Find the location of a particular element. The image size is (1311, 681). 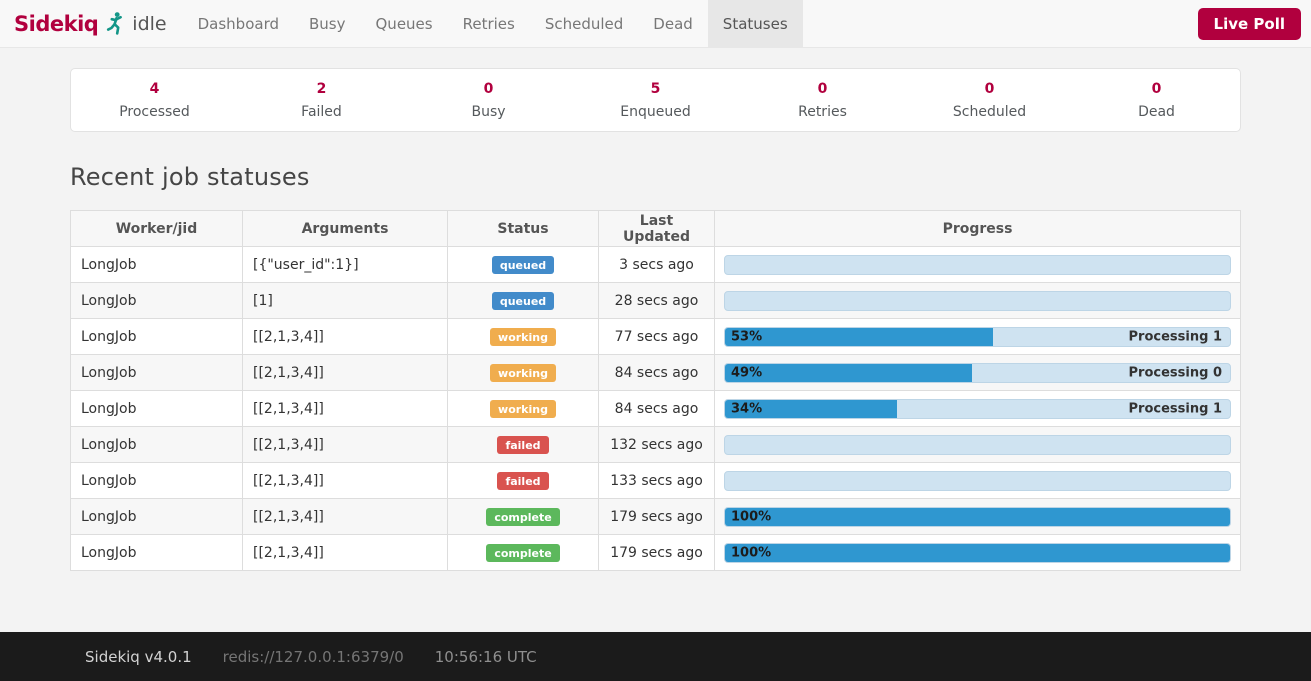

stat-label: Scheduled is located at coordinates (989, 111).